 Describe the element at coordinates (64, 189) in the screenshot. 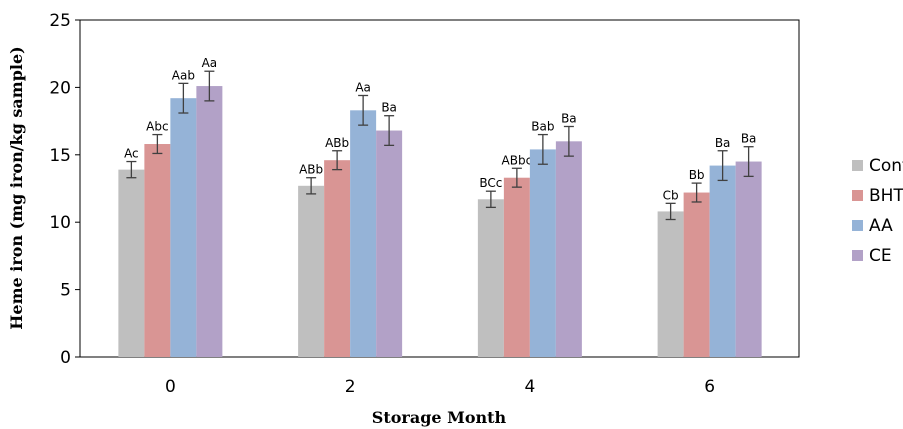

I see `y-axis: 0 5 10 15 20 25` at that location.